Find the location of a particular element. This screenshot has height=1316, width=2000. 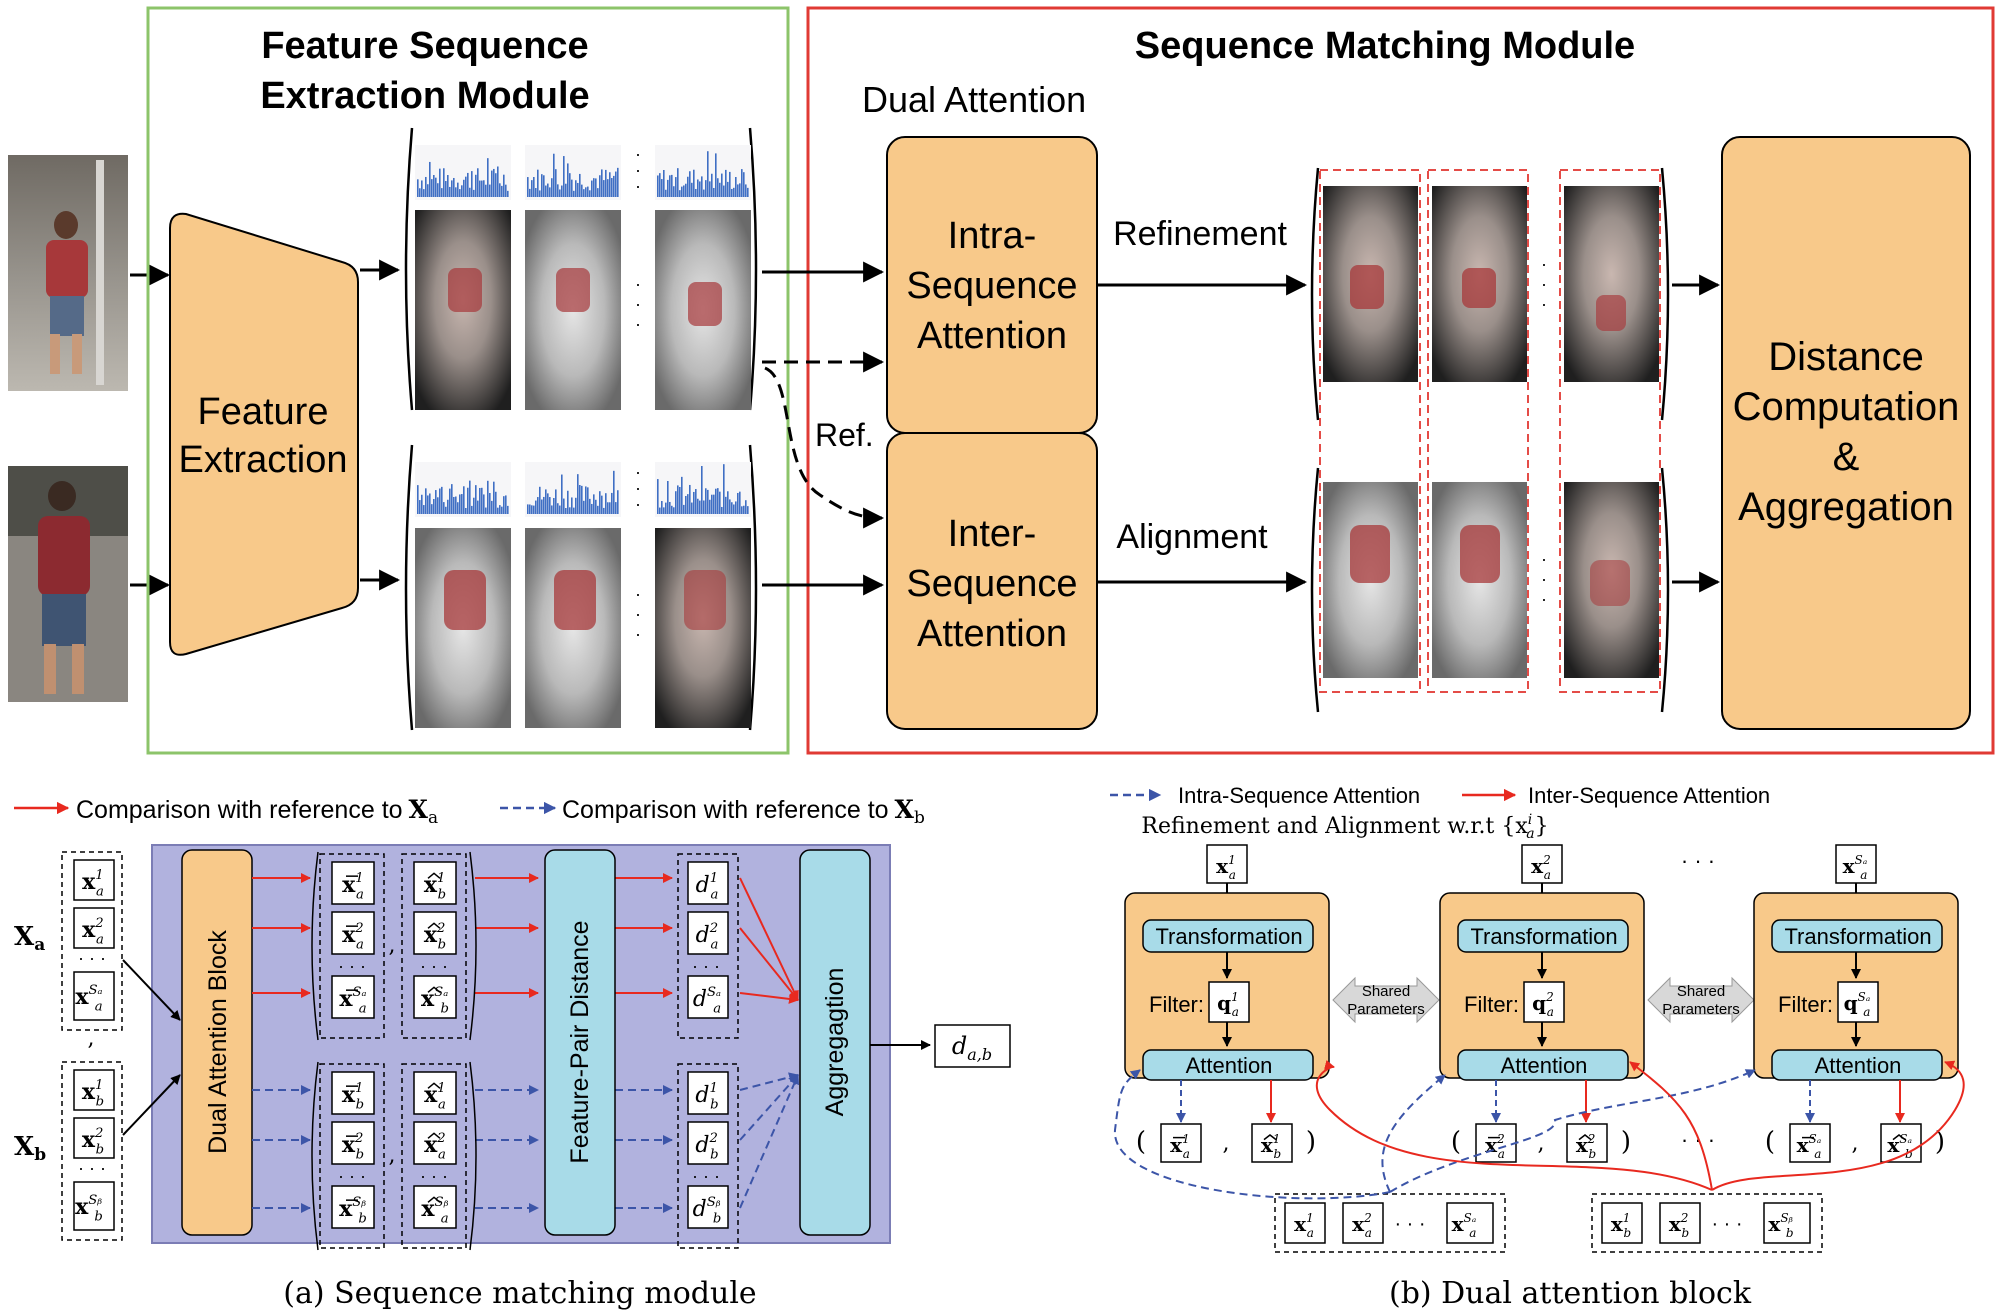

fse-title-line2: Extraction Module is located at coordinates (424, 96).